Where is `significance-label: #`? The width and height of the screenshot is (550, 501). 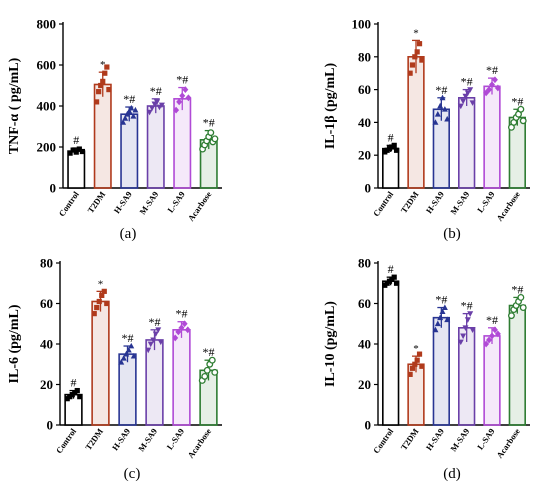 significance-label: # is located at coordinates (391, 137).